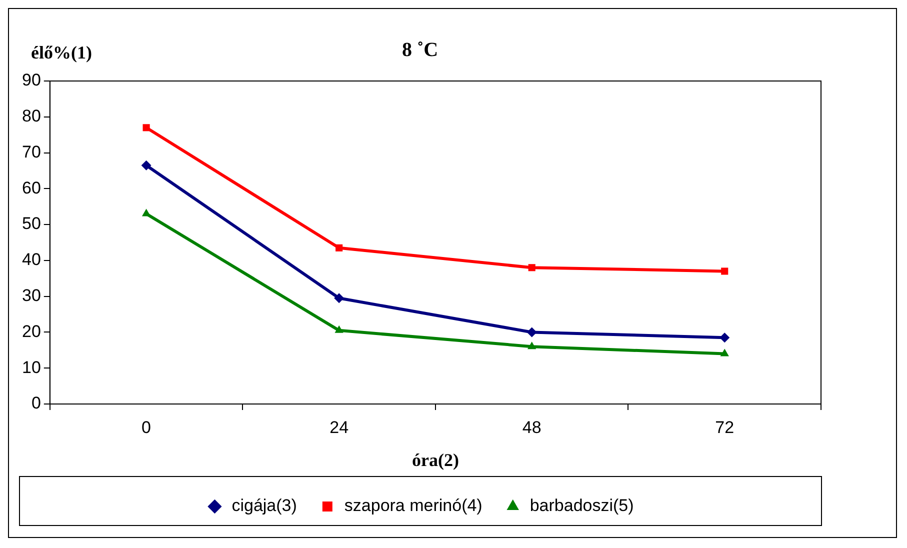 This screenshot has height=548, width=907. Describe the element at coordinates (147, 427) in the screenshot. I see `x-tick-label: 0` at that location.